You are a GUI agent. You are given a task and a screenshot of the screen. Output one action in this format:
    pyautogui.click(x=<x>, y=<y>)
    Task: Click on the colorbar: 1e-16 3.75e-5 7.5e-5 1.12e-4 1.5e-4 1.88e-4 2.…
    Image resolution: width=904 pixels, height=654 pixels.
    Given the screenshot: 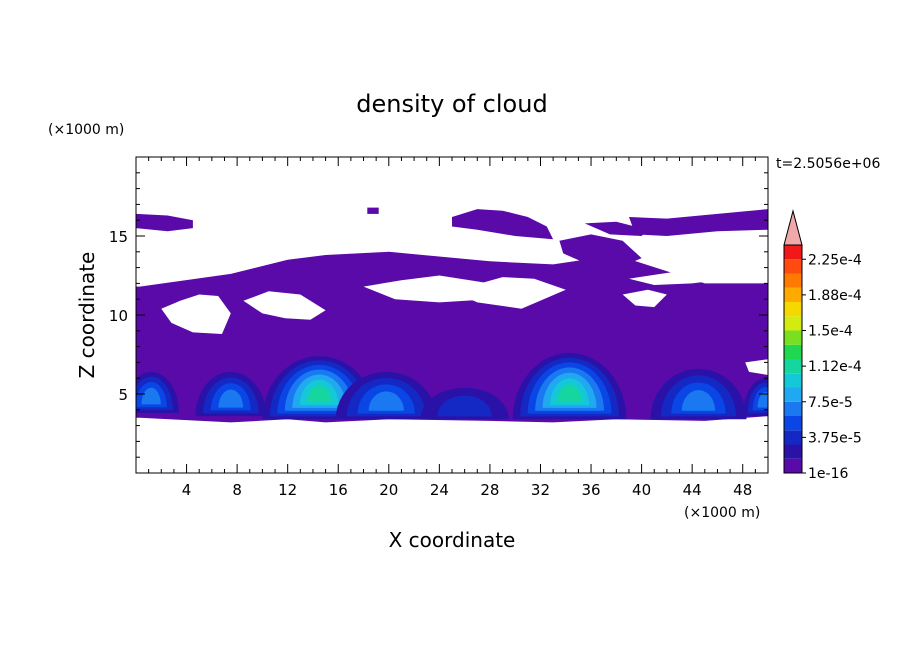 What is the action you would take?
    pyautogui.click(x=822, y=345)
    